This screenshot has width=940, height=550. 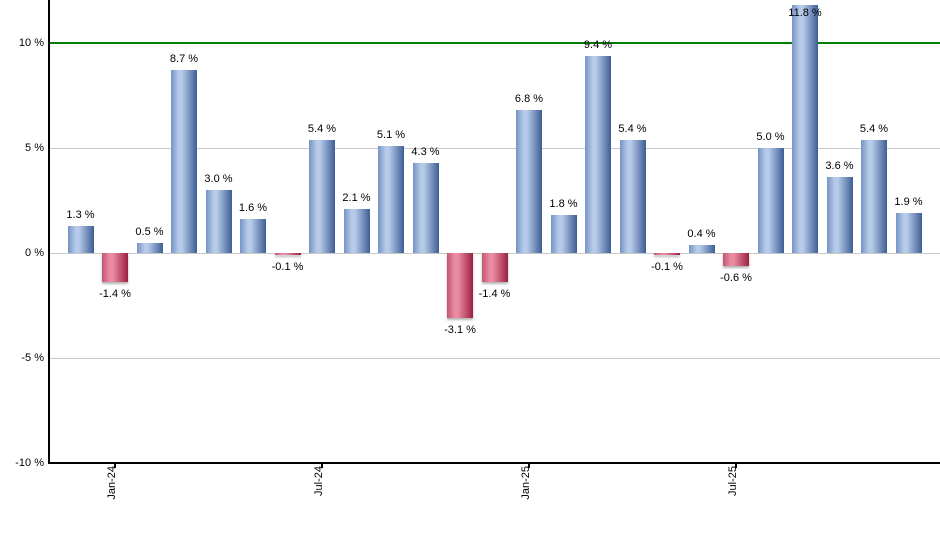 I want to click on bar-value-label: 3.6 %, so click(x=839, y=166).